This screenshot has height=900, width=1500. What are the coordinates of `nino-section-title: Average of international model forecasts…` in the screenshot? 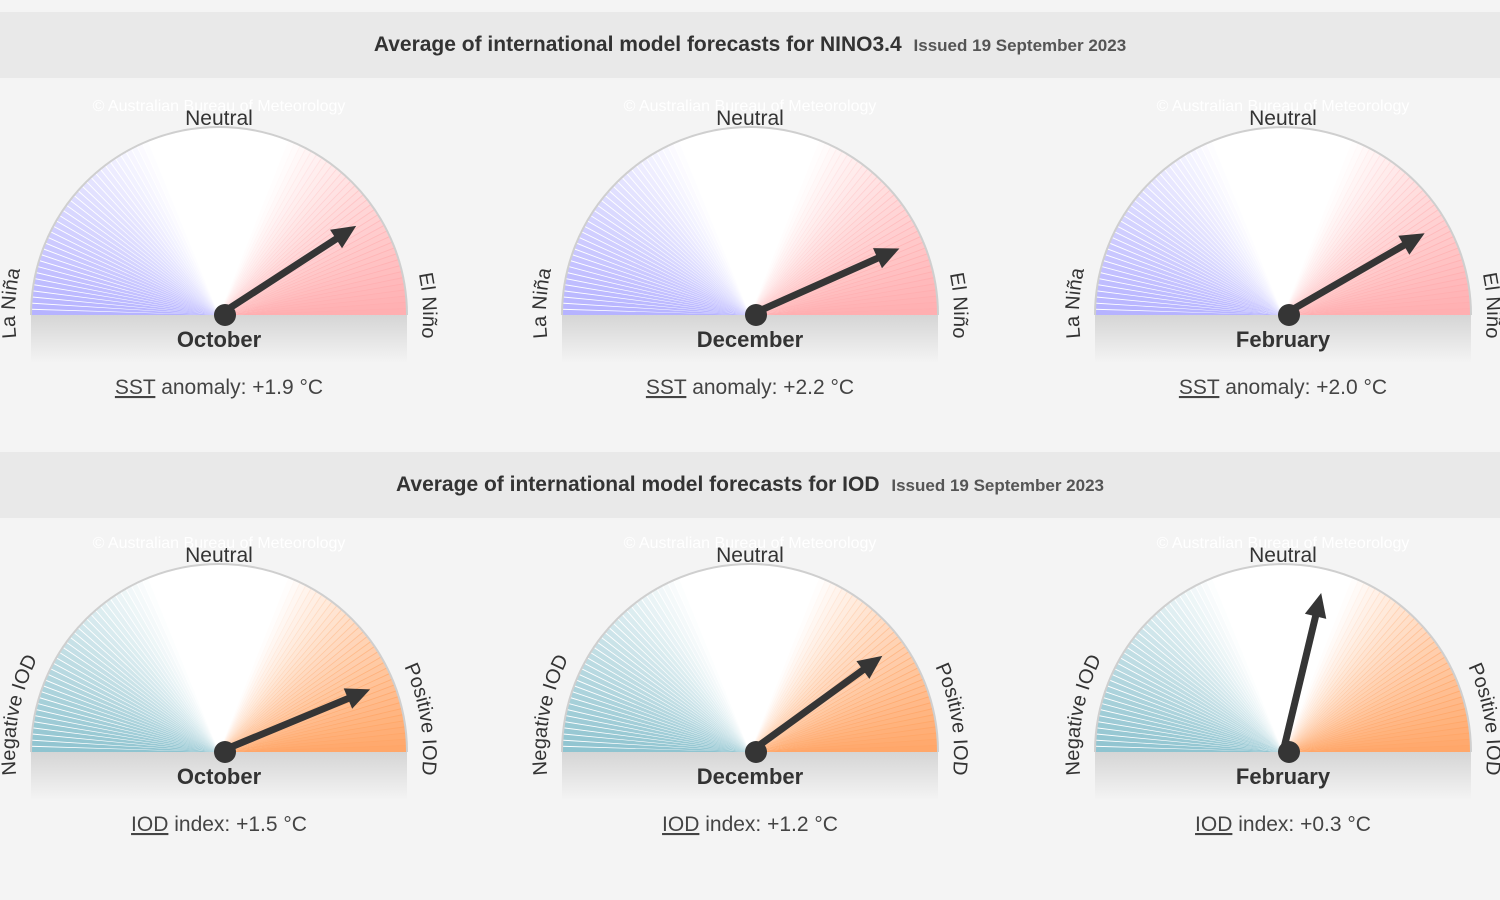 It's located at (637, 44).